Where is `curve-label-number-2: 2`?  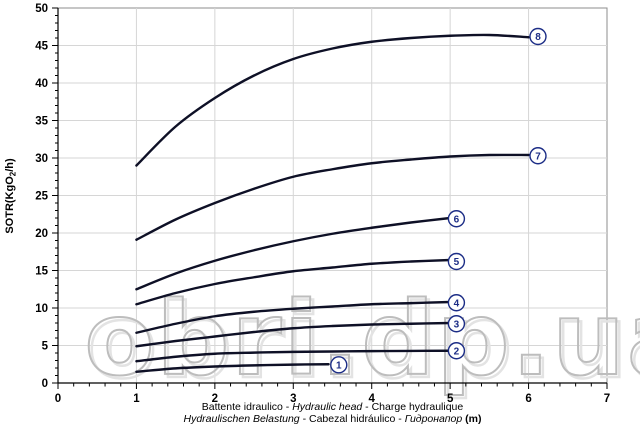 curve-label-number-2: 2 is located at coordinates (457, 351).